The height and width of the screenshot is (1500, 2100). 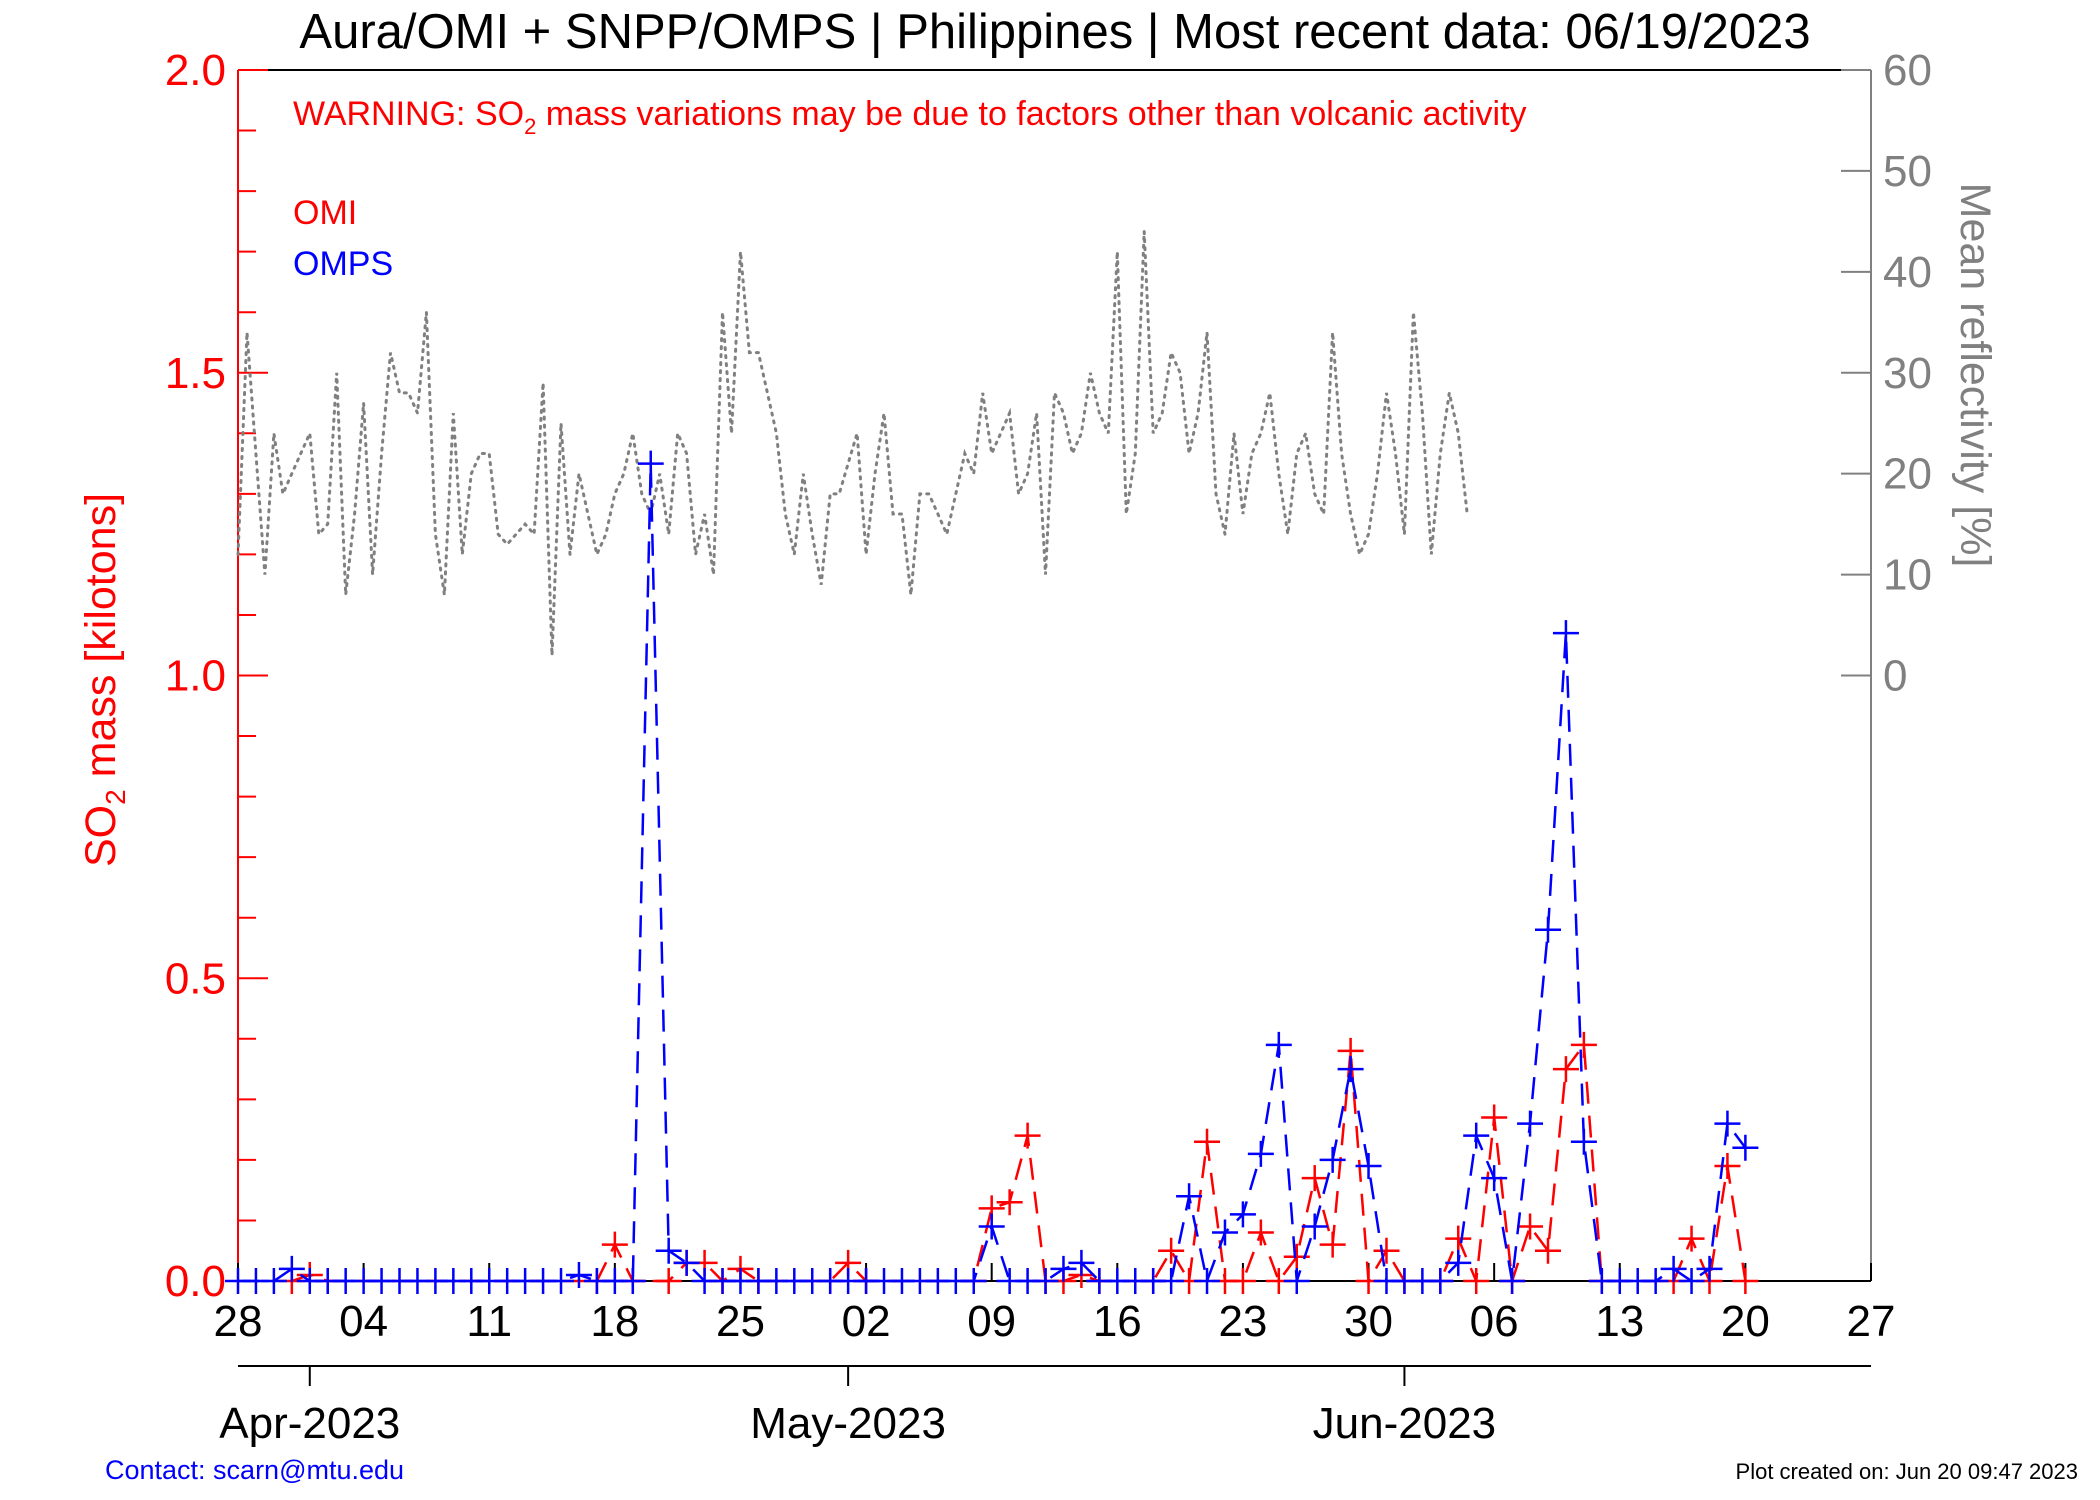 What do you see at coordinates (991, 1321) in the screenshot?
I see `x-tick-label: 09` at bounding box center [991, 1321].